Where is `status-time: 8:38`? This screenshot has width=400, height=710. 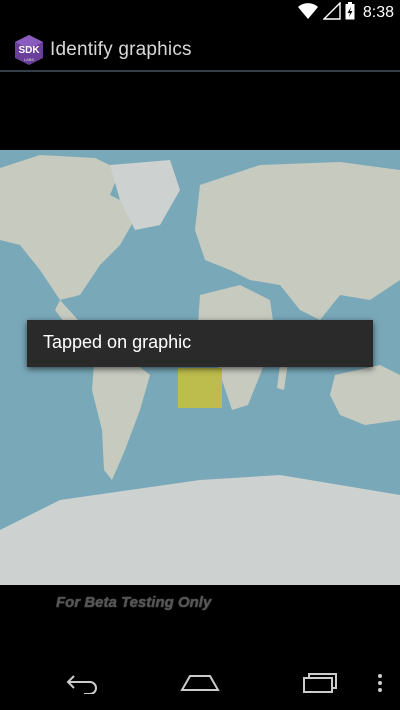
status-time: 8:38 is located at coordinates (378, 12).